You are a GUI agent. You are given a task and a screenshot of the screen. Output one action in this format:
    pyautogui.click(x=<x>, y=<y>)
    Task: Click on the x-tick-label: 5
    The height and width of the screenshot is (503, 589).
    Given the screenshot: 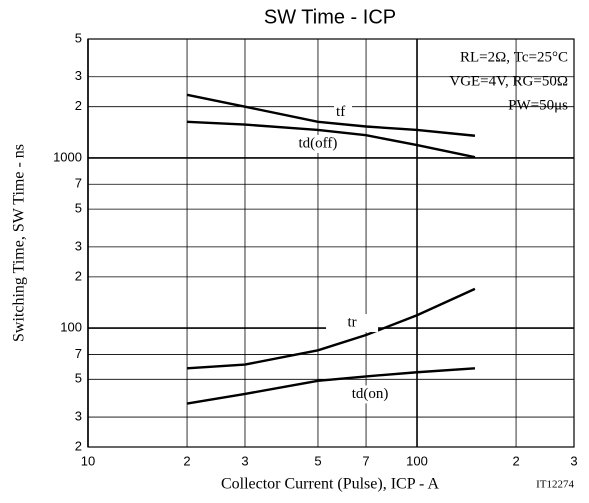 What is the action you would take?
    pyautogui.click(x=317, y=460)
    